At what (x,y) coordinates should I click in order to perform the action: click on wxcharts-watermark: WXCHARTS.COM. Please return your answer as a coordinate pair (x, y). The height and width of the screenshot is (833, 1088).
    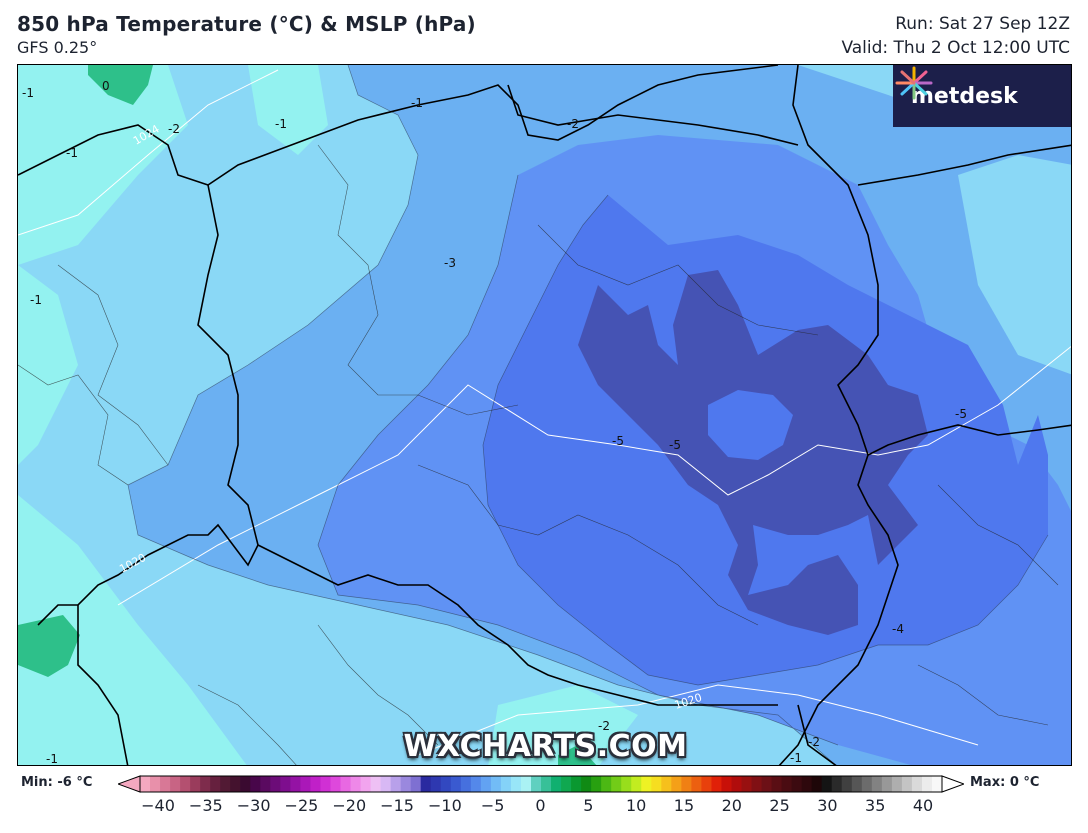
    Looking at the image, I should click on (545, 746).